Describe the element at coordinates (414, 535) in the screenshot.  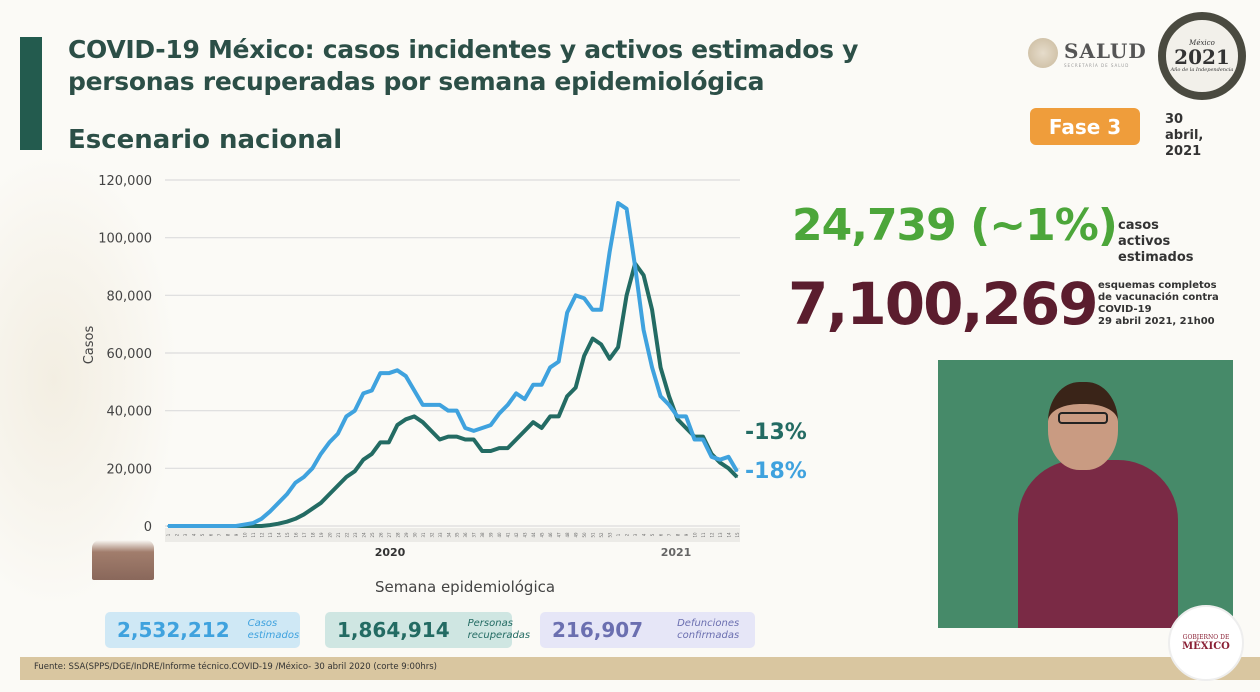
I see `x-tick-label: 30` at that location.